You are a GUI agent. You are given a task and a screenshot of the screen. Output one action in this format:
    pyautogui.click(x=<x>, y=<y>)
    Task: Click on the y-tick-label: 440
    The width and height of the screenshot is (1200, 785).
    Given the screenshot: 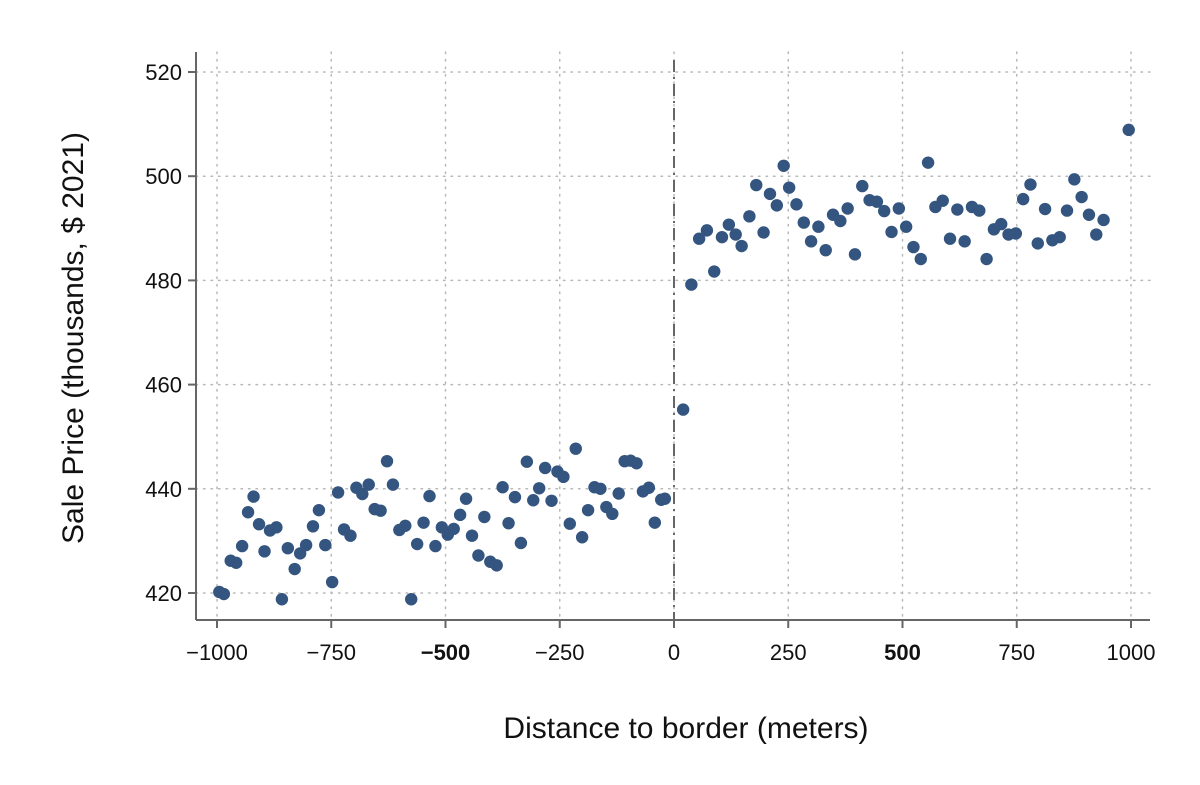 What is the action you would take?
    pyautogui.click(x=163, y=489)
    